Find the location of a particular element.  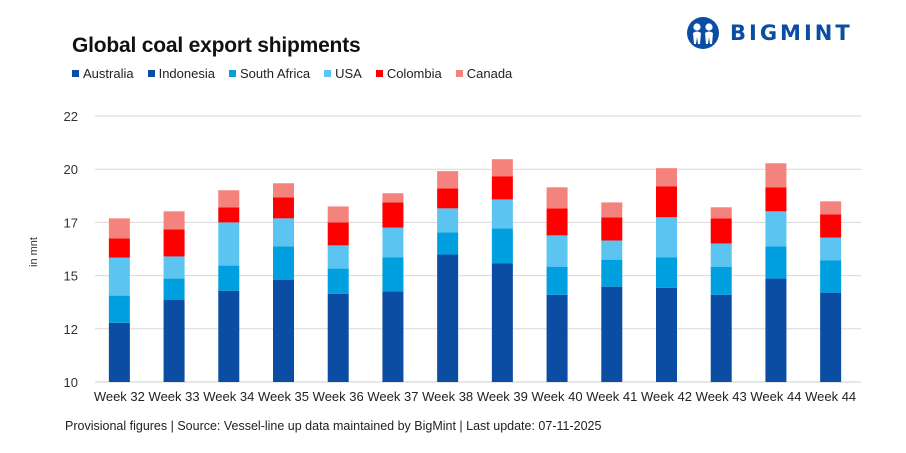

legend-label: Australia is located at coordinates (108, 73).